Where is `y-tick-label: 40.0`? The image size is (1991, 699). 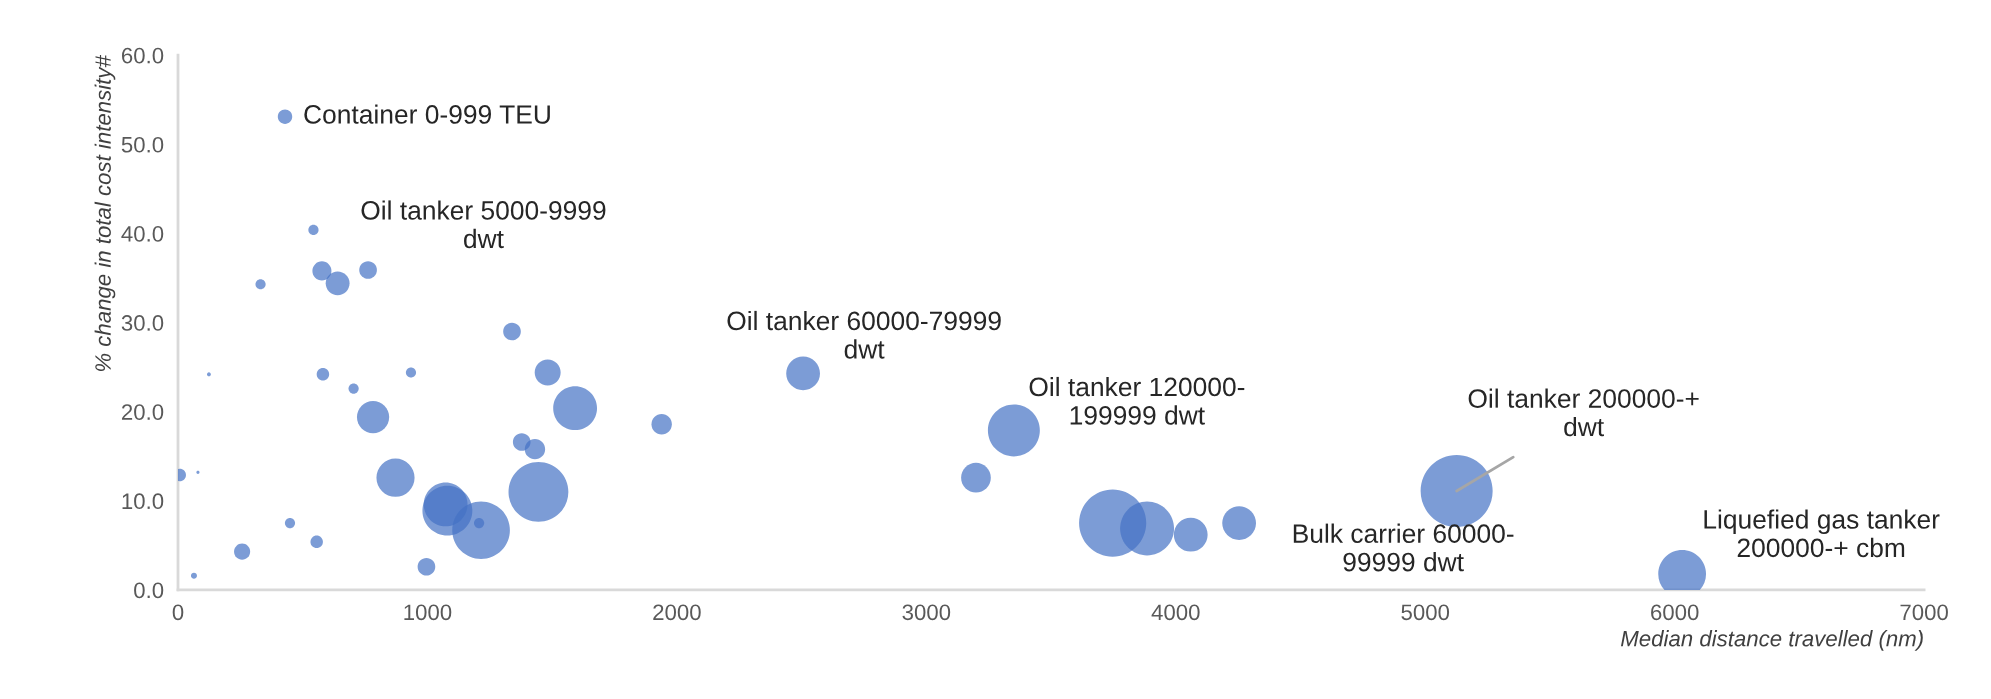
y-tick-label: 40.0 is located at coordinates (142, 234).